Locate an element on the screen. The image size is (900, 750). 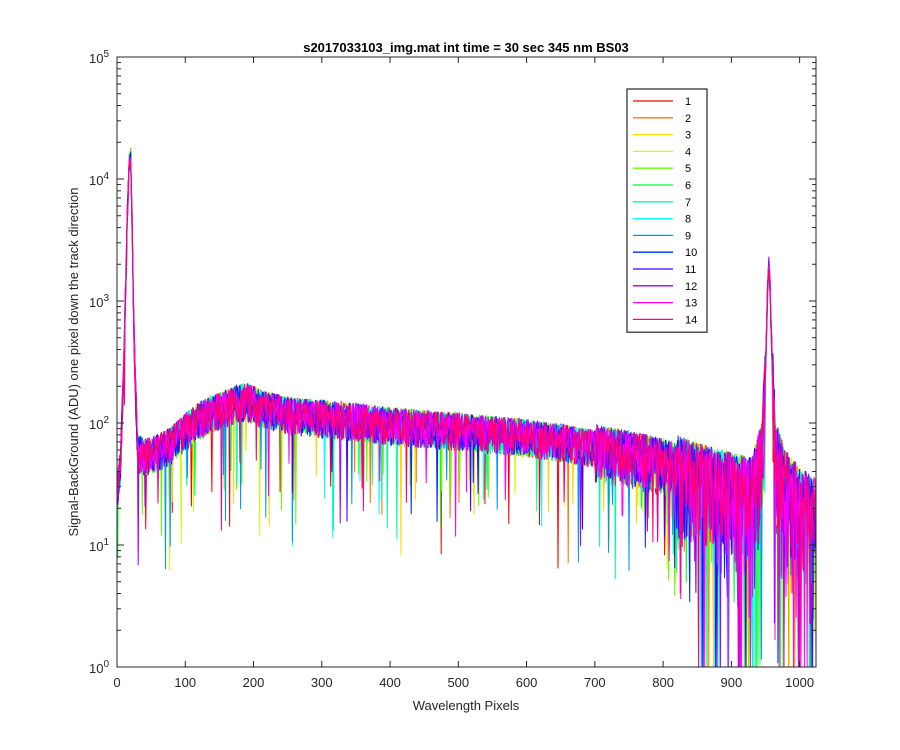
x-tick-label: 200 is located at coordinates (254, 682).